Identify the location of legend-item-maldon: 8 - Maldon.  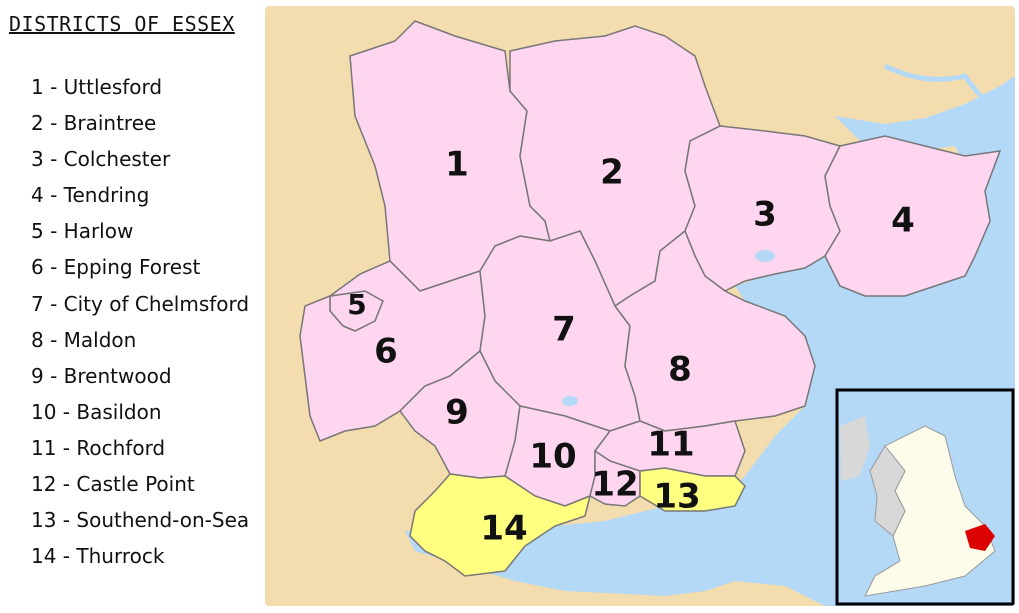
(84, 339).